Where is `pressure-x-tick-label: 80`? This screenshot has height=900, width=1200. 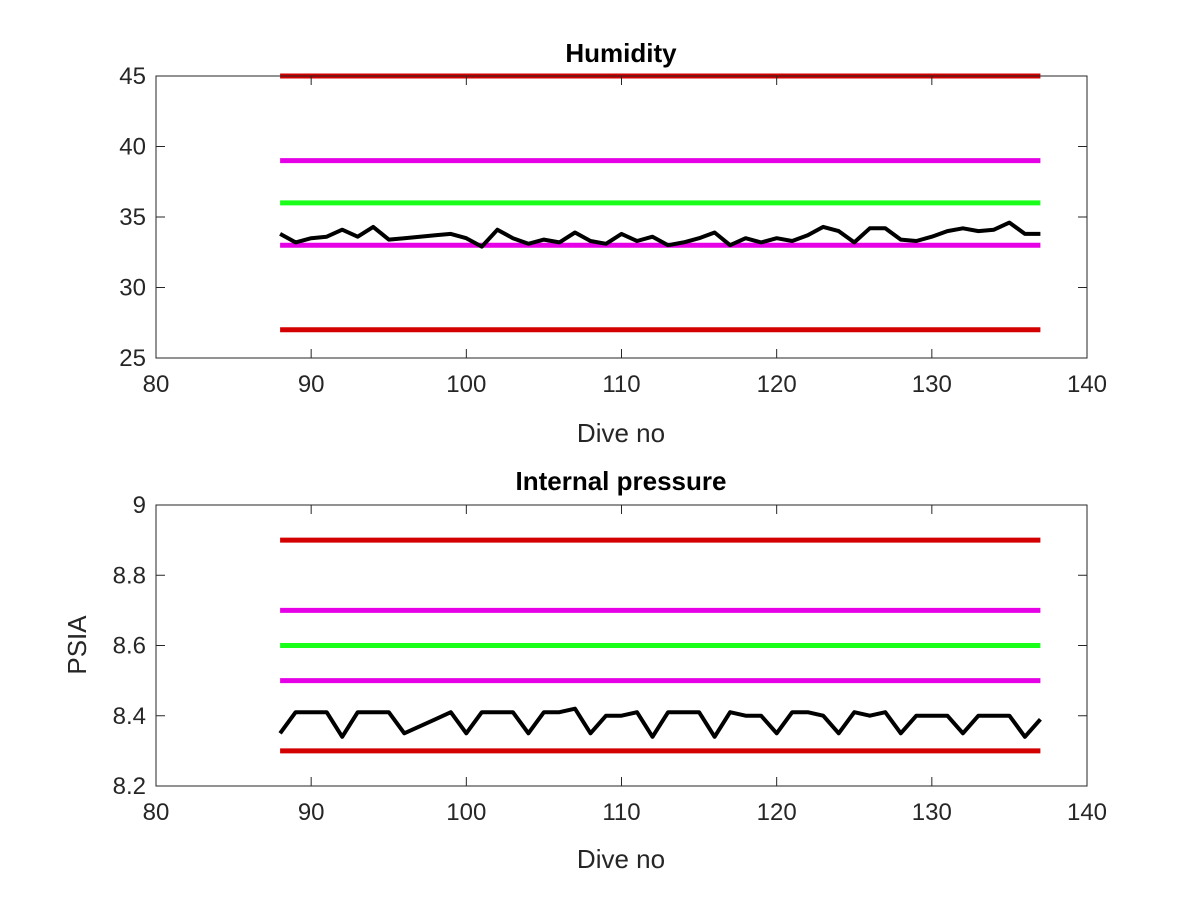
pressure-x-tick-label: 80 is located at coordinates (156, 812).